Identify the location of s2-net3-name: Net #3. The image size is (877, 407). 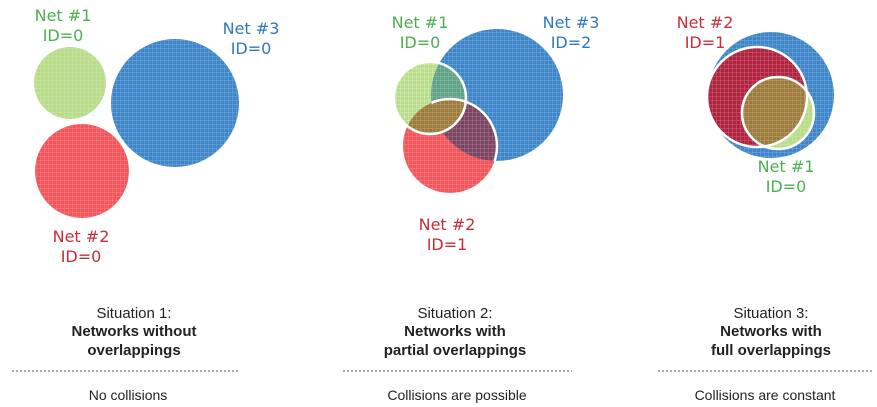
(571, 22).